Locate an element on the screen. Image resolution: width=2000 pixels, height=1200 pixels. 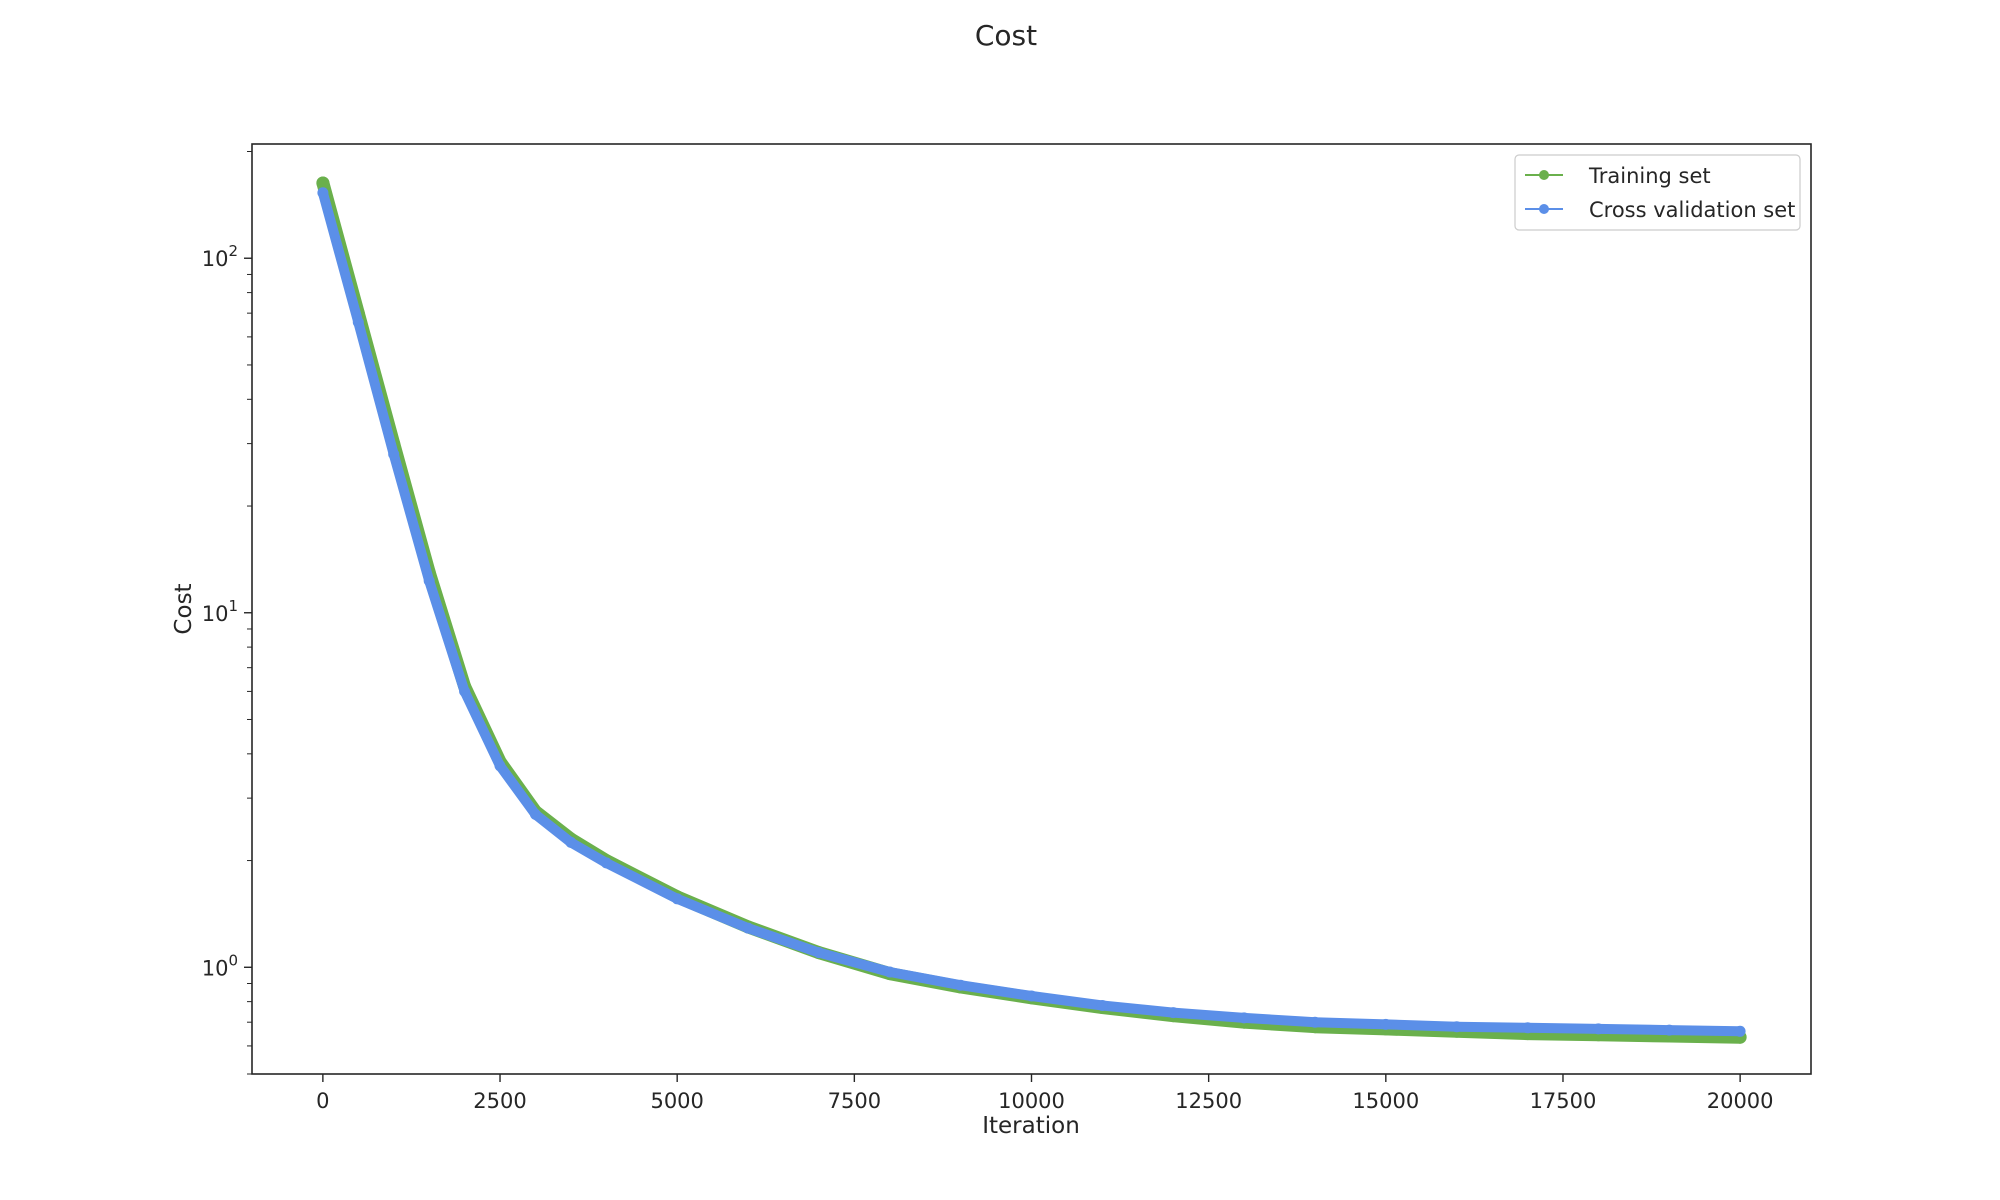
x-tick-label: 20000 is located at coordinates (1740, 1101).